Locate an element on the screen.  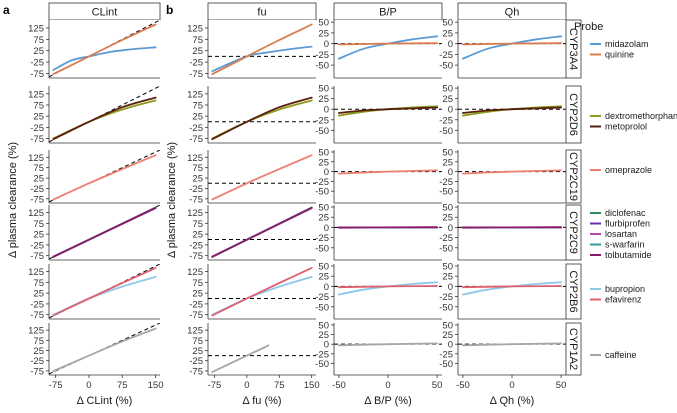
row-strip-label: CYP3A4 is located at coordinates (573, 49).